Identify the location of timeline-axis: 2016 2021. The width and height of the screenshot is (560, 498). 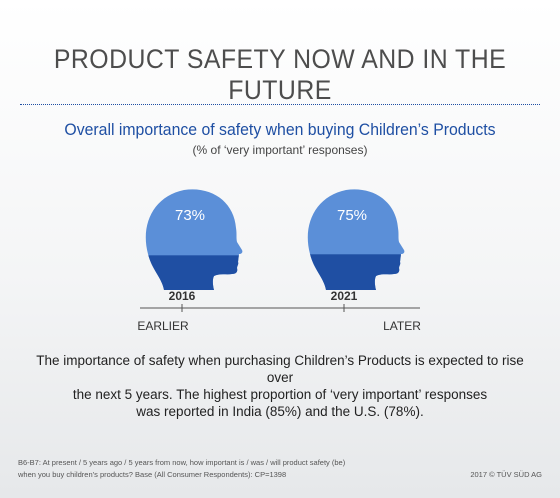
(280, 300).